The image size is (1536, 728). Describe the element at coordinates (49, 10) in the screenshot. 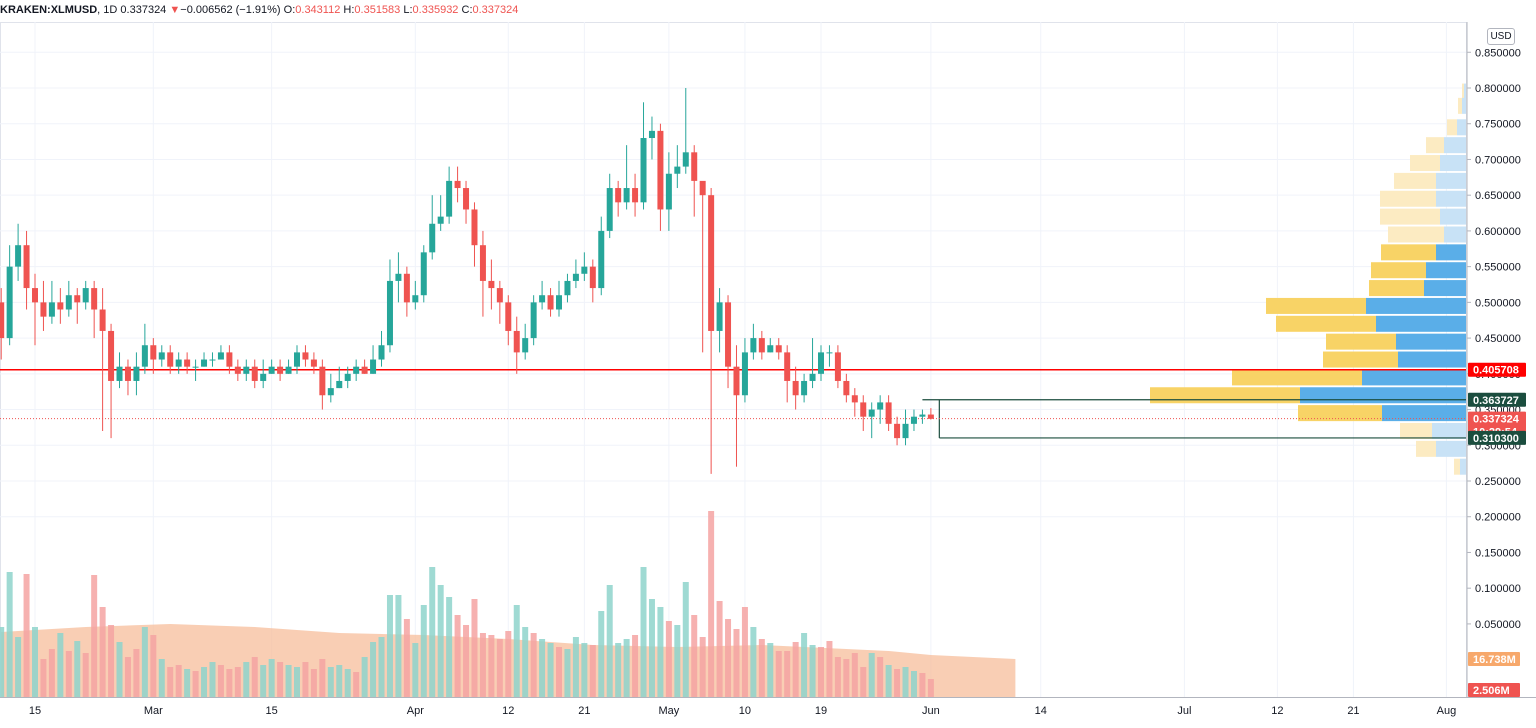

I see `symbol-name: KRAKEN:XLMUSD` at that location.